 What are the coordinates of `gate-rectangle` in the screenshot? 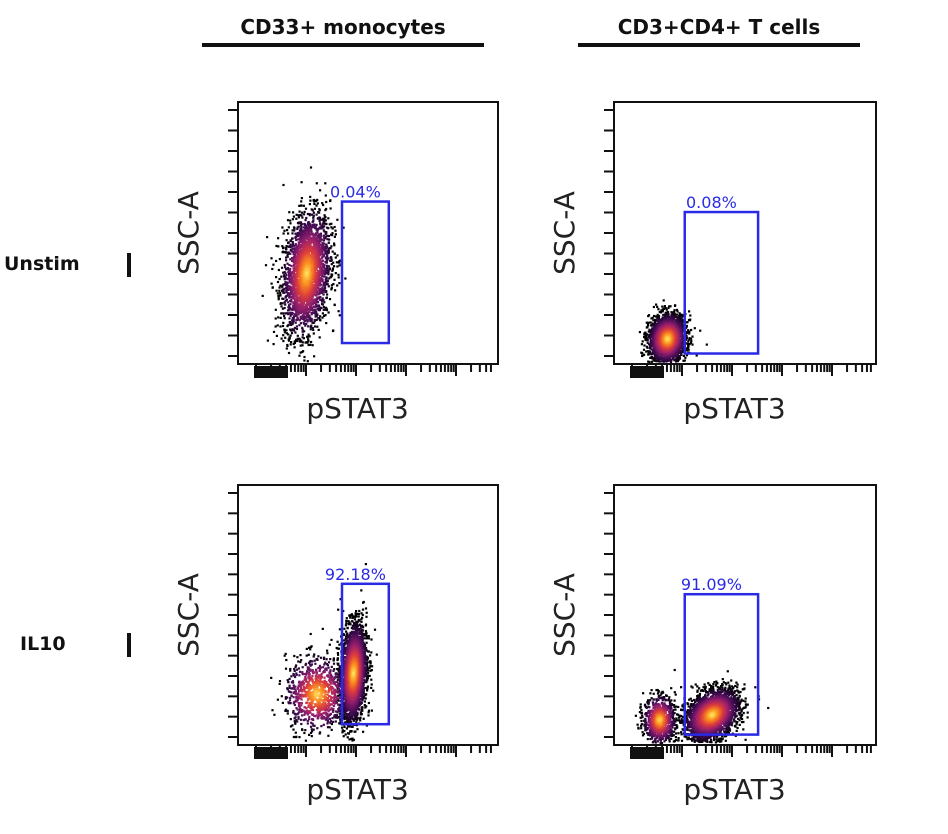 It's located at (721, 282).